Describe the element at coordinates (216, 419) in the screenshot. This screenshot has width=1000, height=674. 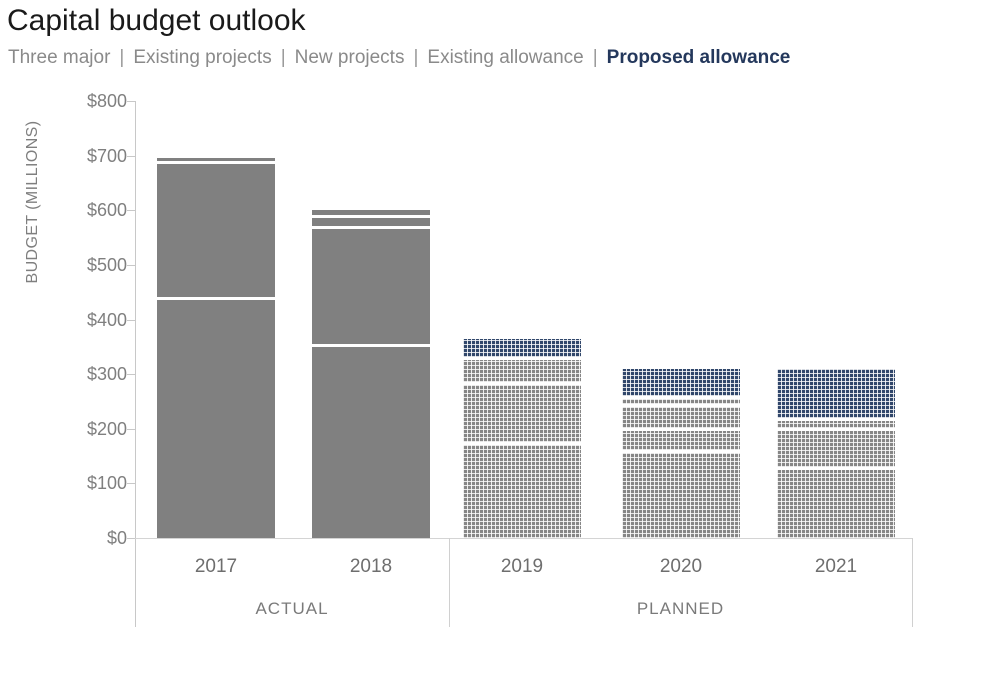
I see `bar-segment-2017-three-major` at that location.